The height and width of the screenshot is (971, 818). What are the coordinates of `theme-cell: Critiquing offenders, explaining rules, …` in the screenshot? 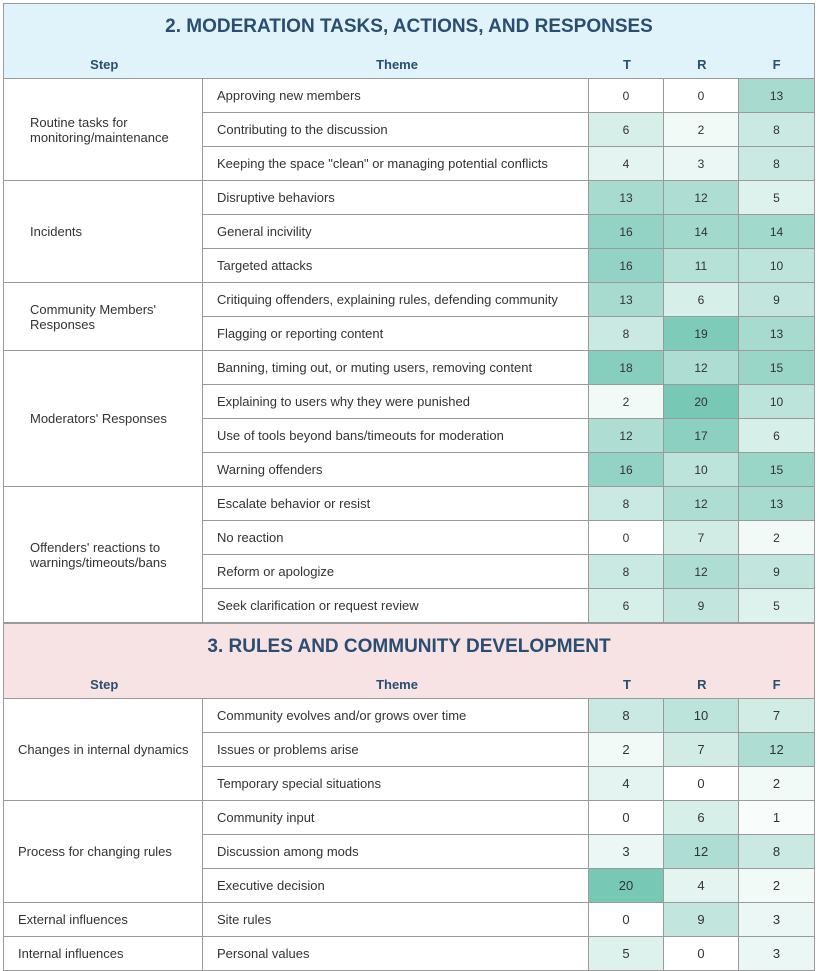 It's located at (396, 299).